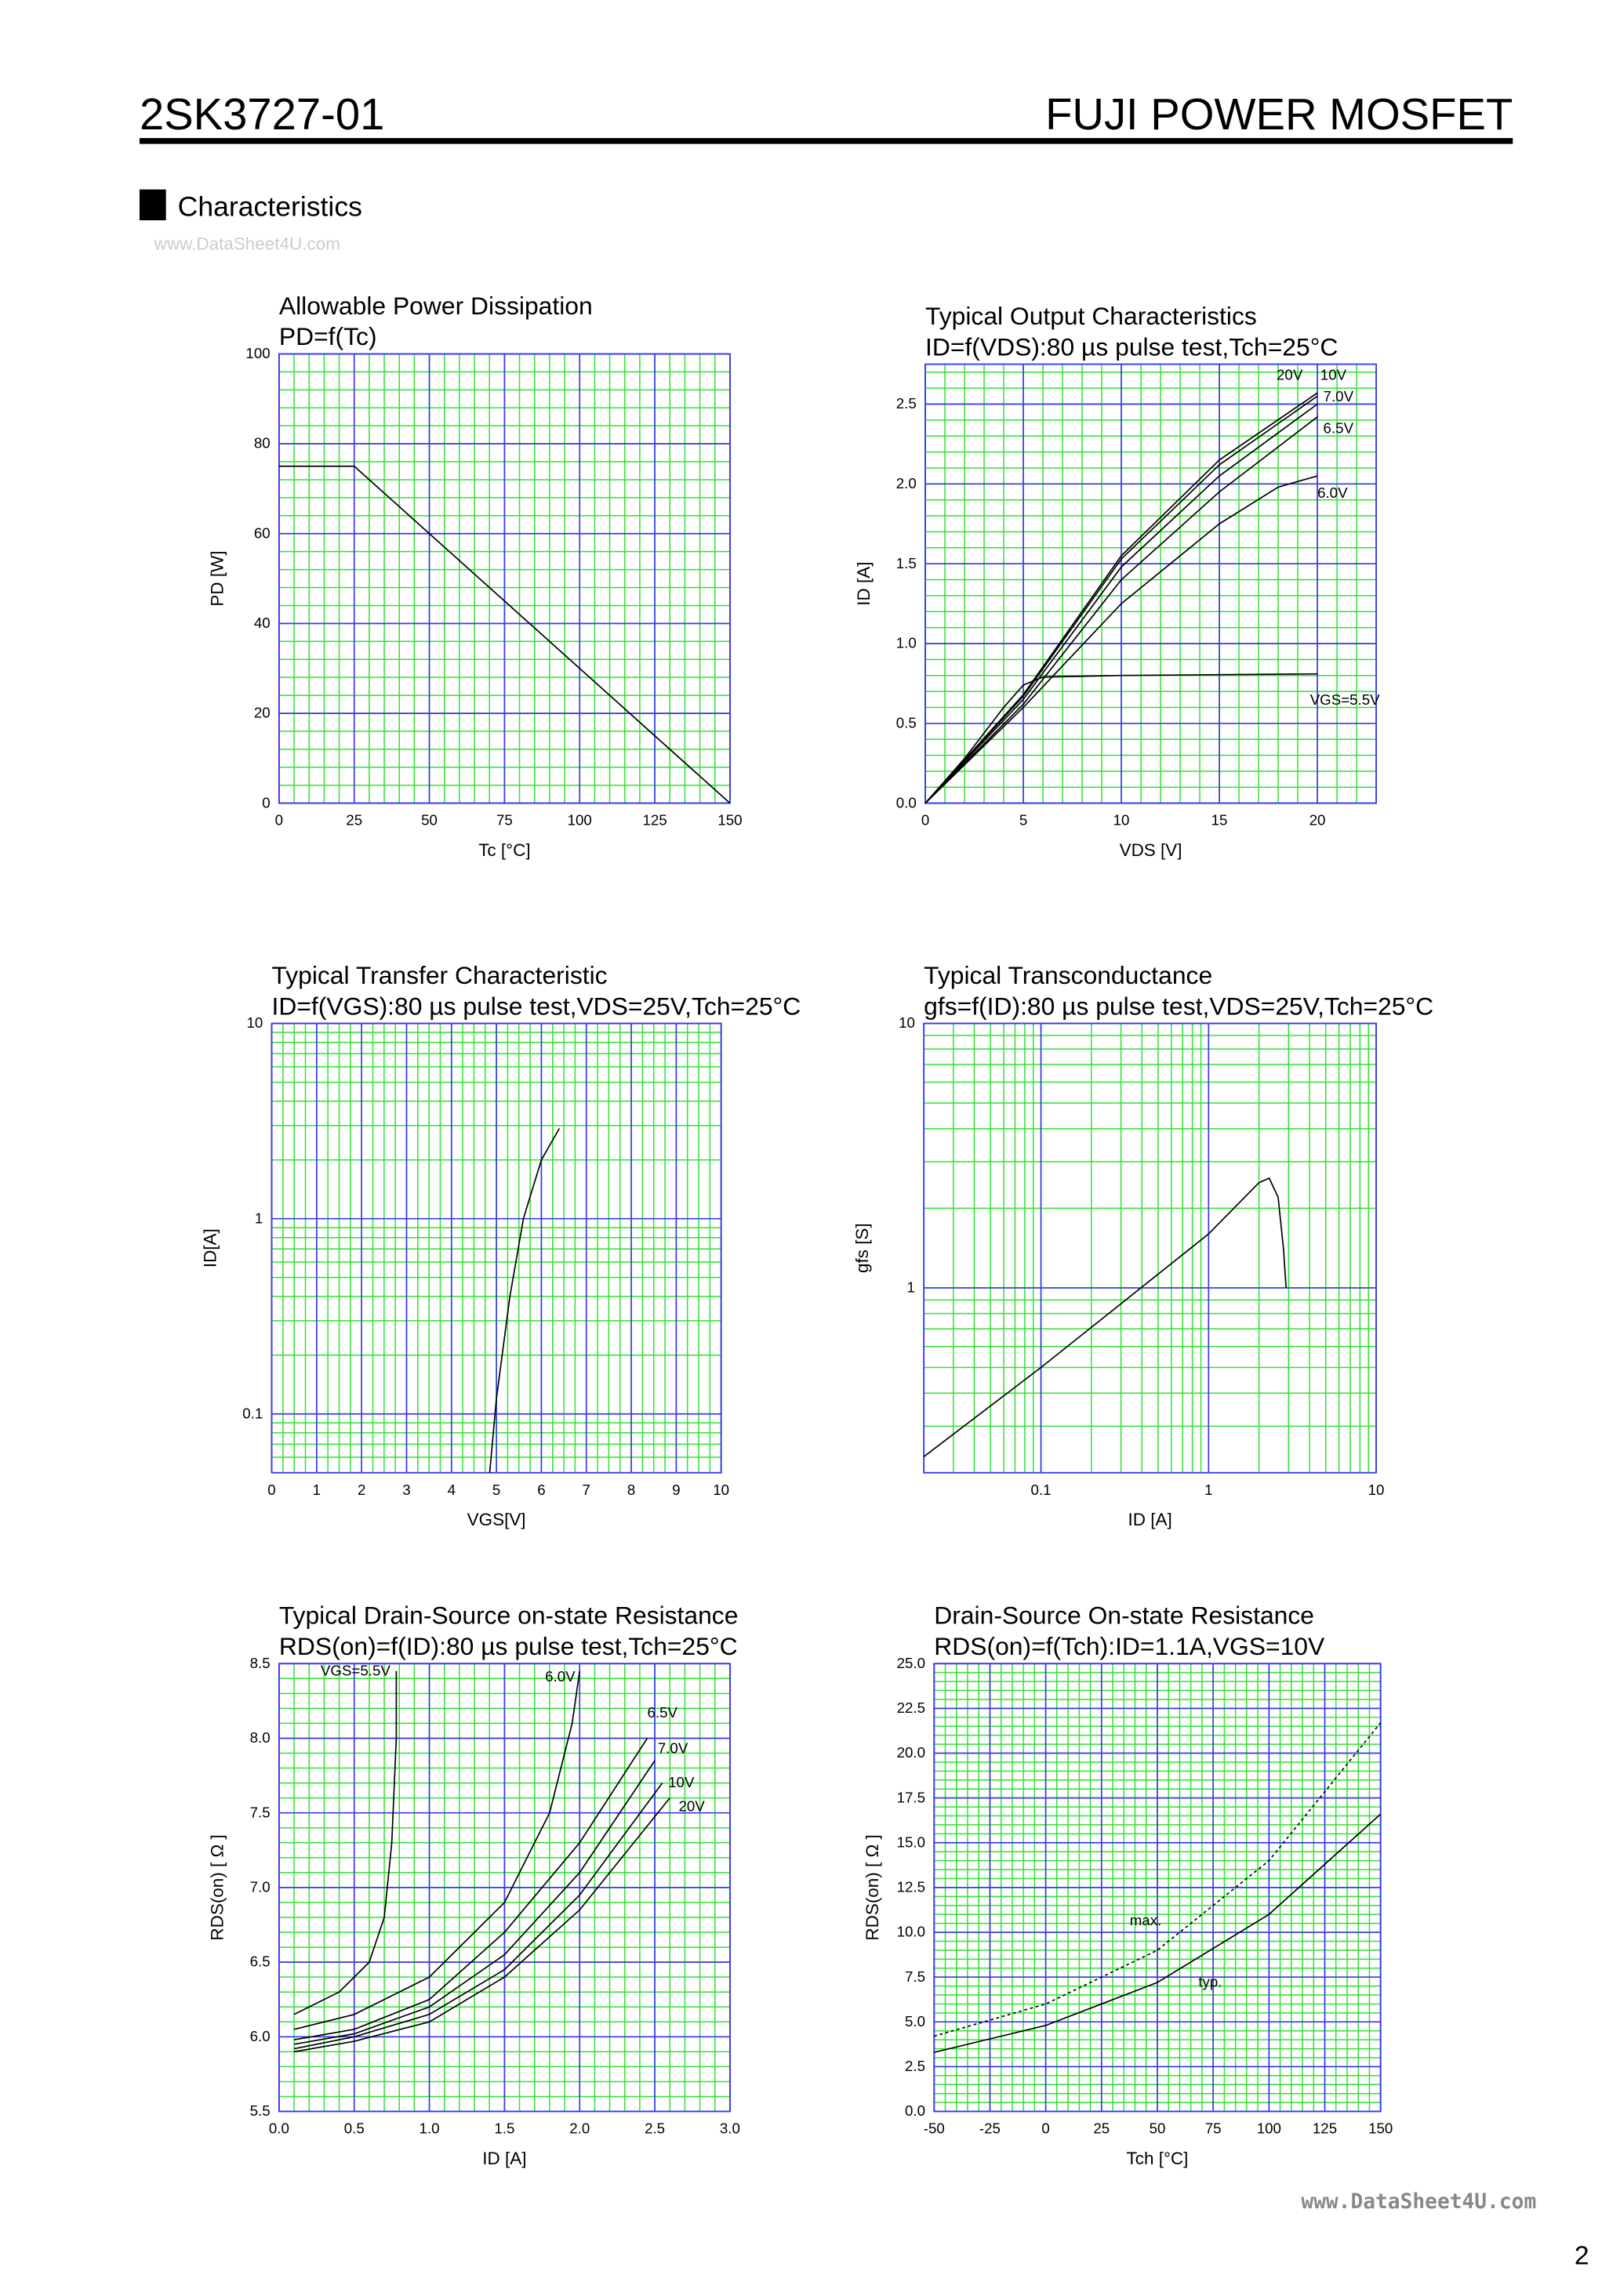 This screenshot has width=1620, height=2296. I want to click on chart-subtitle: ID=f(VDS):80 µs pulse test,Tch=25°C, so click(1131, 346).